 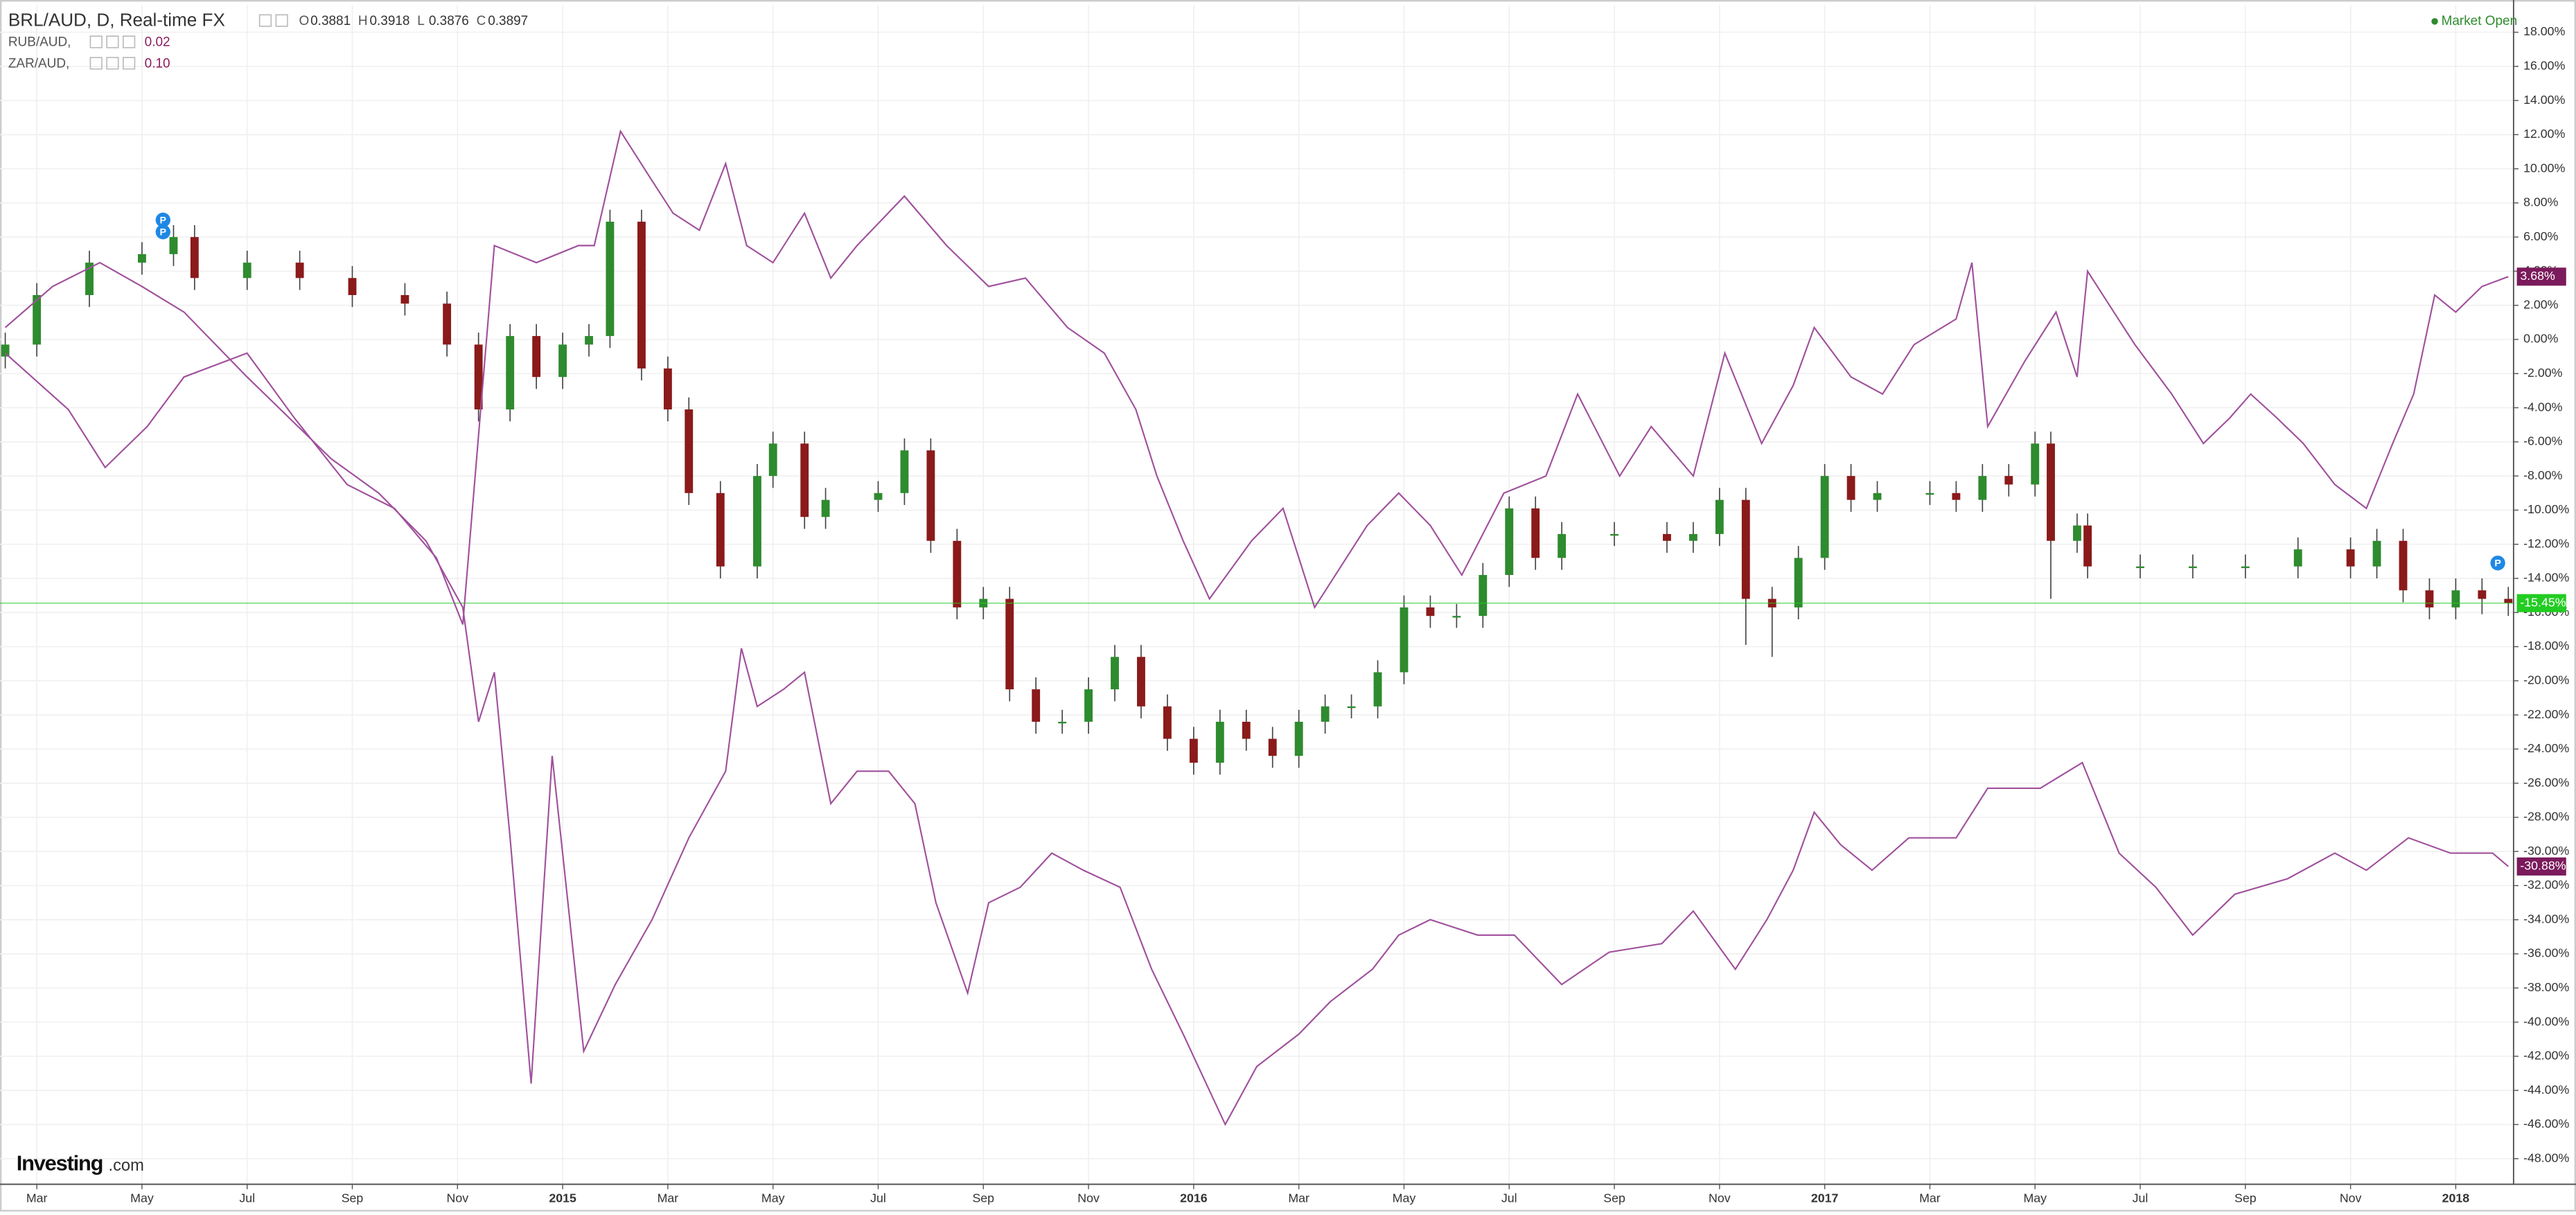 What do you see at coordinates (2546, 1090) in the screenshot?
I see `y-tick-label: -44.00%` at bounding box center [2546, 1090].